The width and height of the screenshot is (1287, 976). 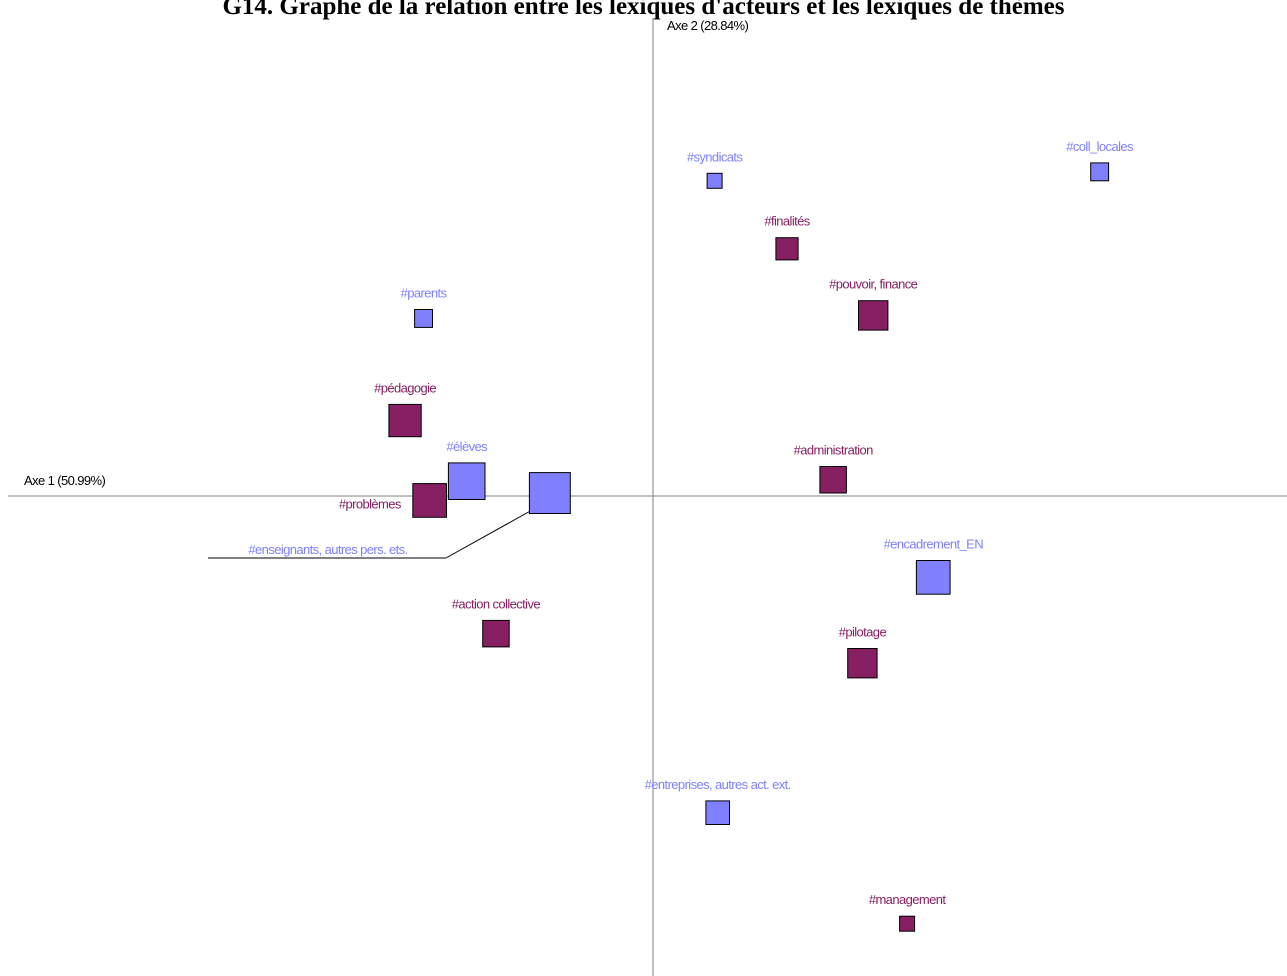 What do you see at coordinates (907, 923) in the screenshot?
I see `marker-management` at bounding box center [907, 923].